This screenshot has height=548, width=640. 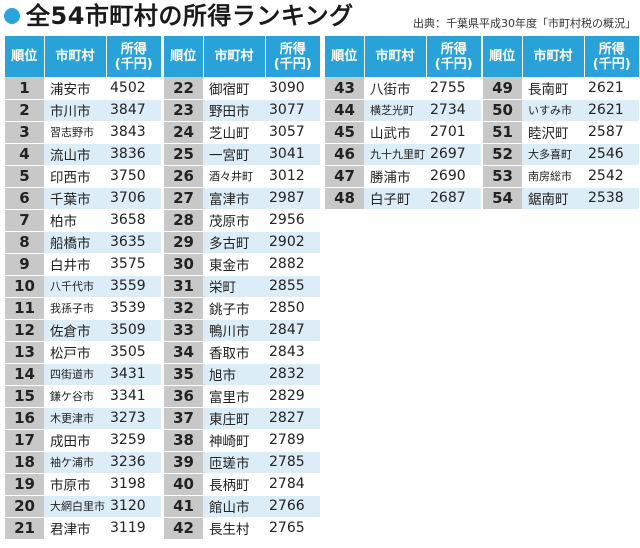 I want to click on city-cell: 南房総市, so click(x=553, y=176).